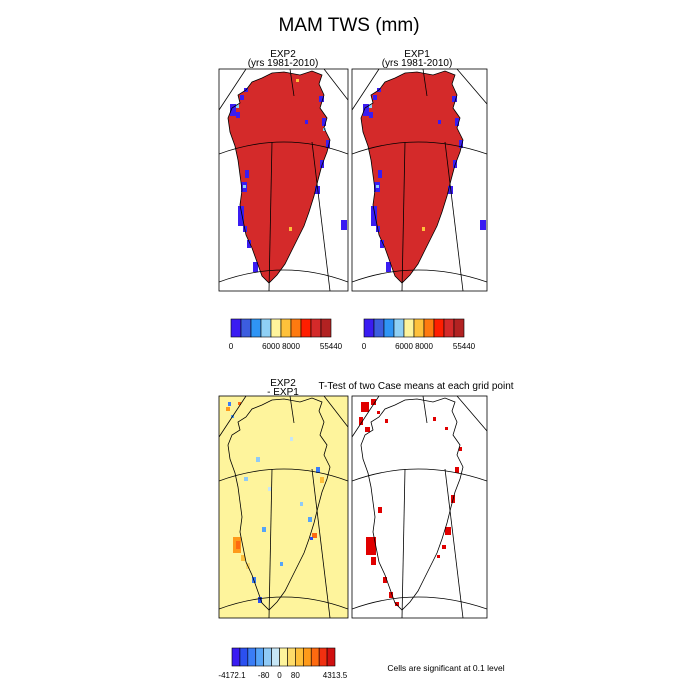 The width and height of the screenshot is (700, 700). I want to click on diff-panel-title: EXP2, so click(283, 383).